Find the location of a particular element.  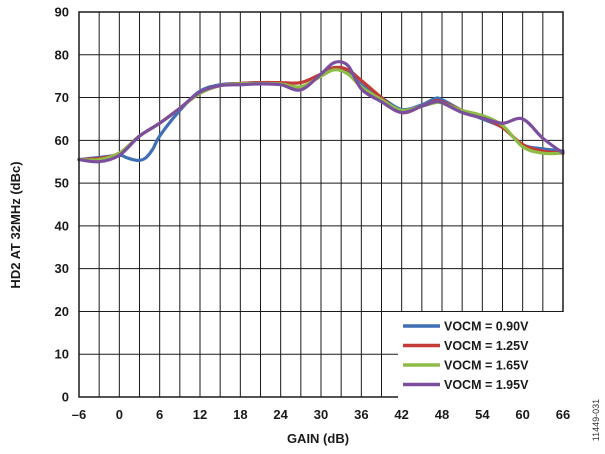

x-tick-label: 30 is located at coordinates (321, 414).